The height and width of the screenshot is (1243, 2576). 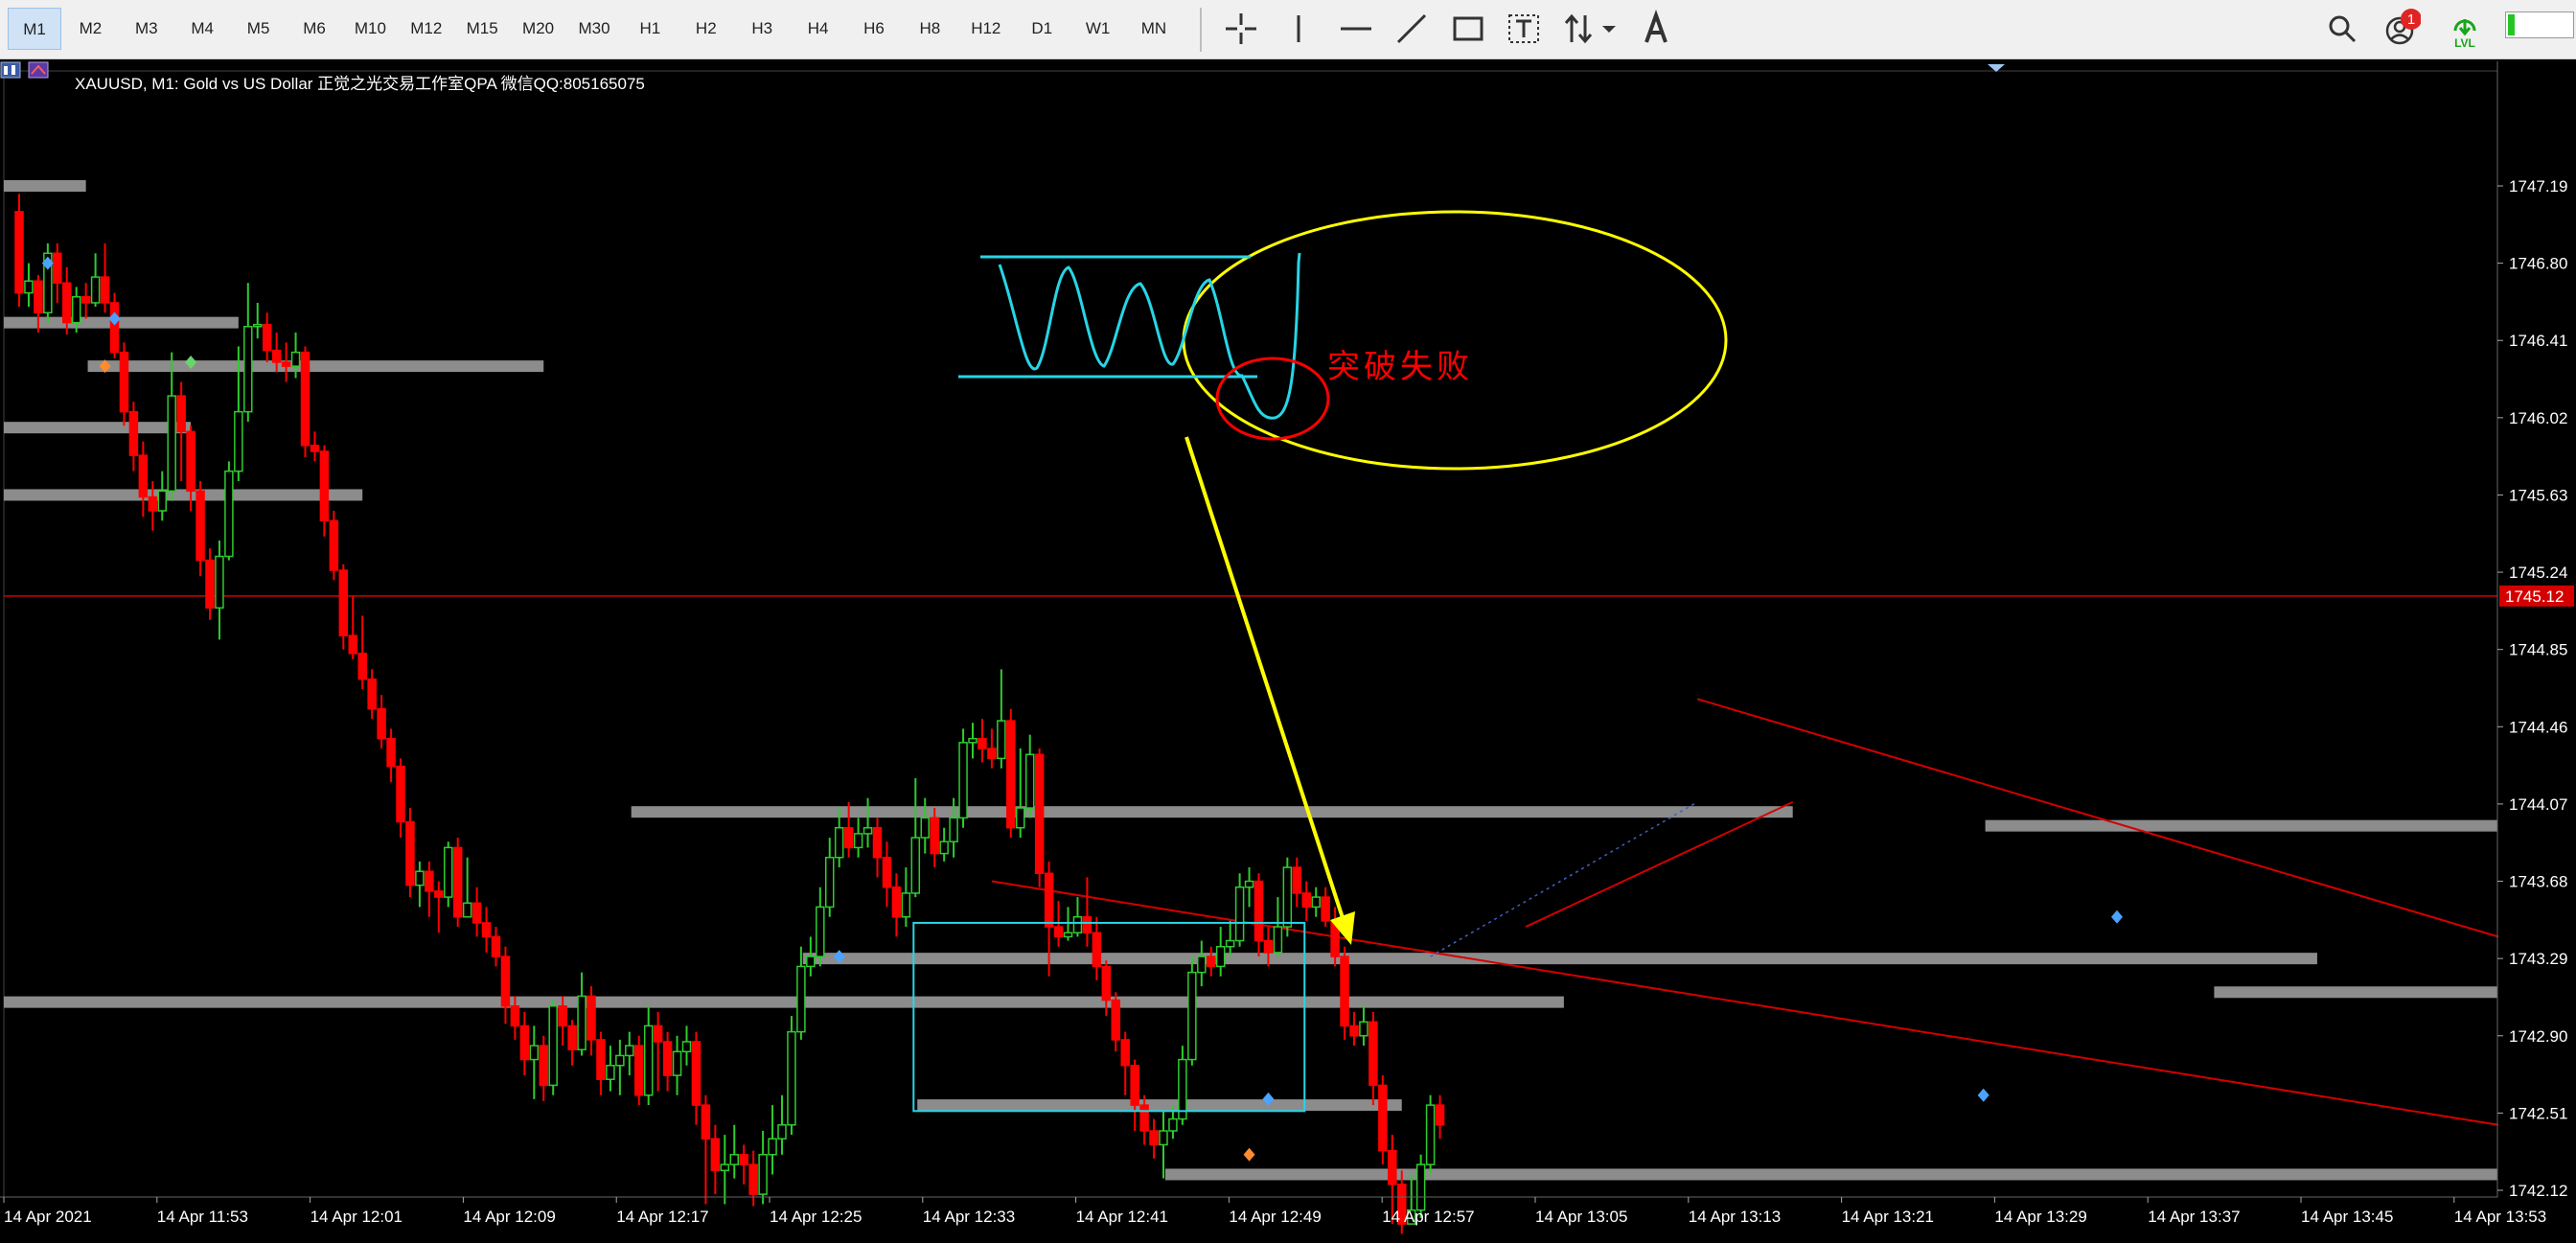 I want to click on consolidation-box, so click(x=1109, y=1017).